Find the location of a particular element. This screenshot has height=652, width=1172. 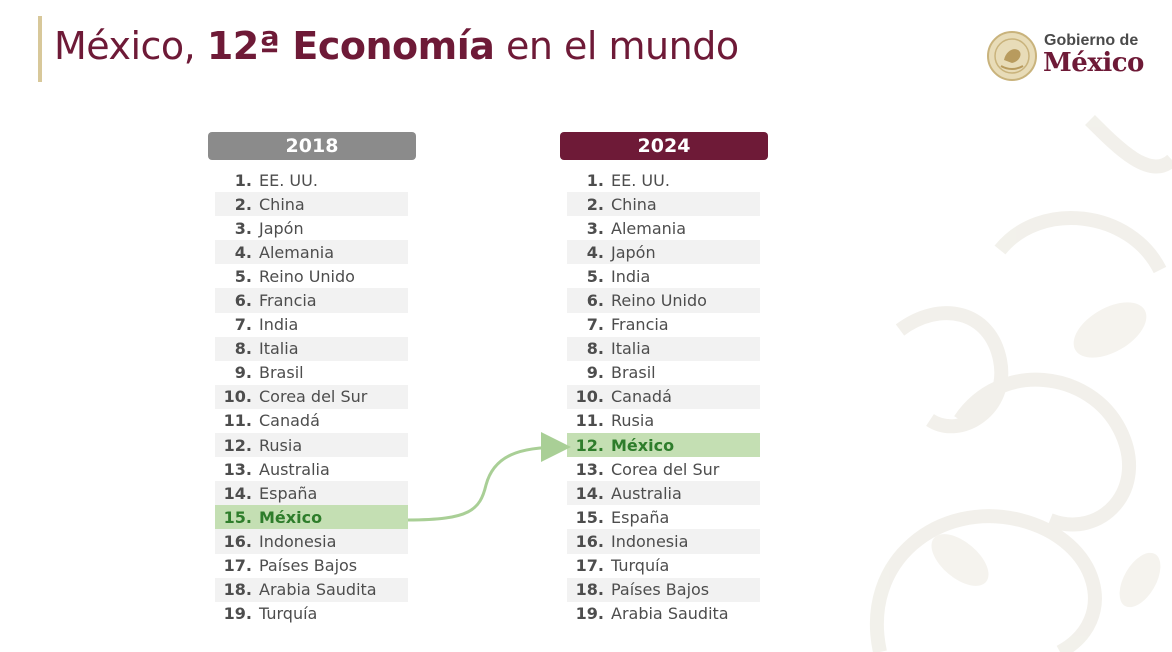

ranking-row: 14. Australia is located at coordinates (663, 493).